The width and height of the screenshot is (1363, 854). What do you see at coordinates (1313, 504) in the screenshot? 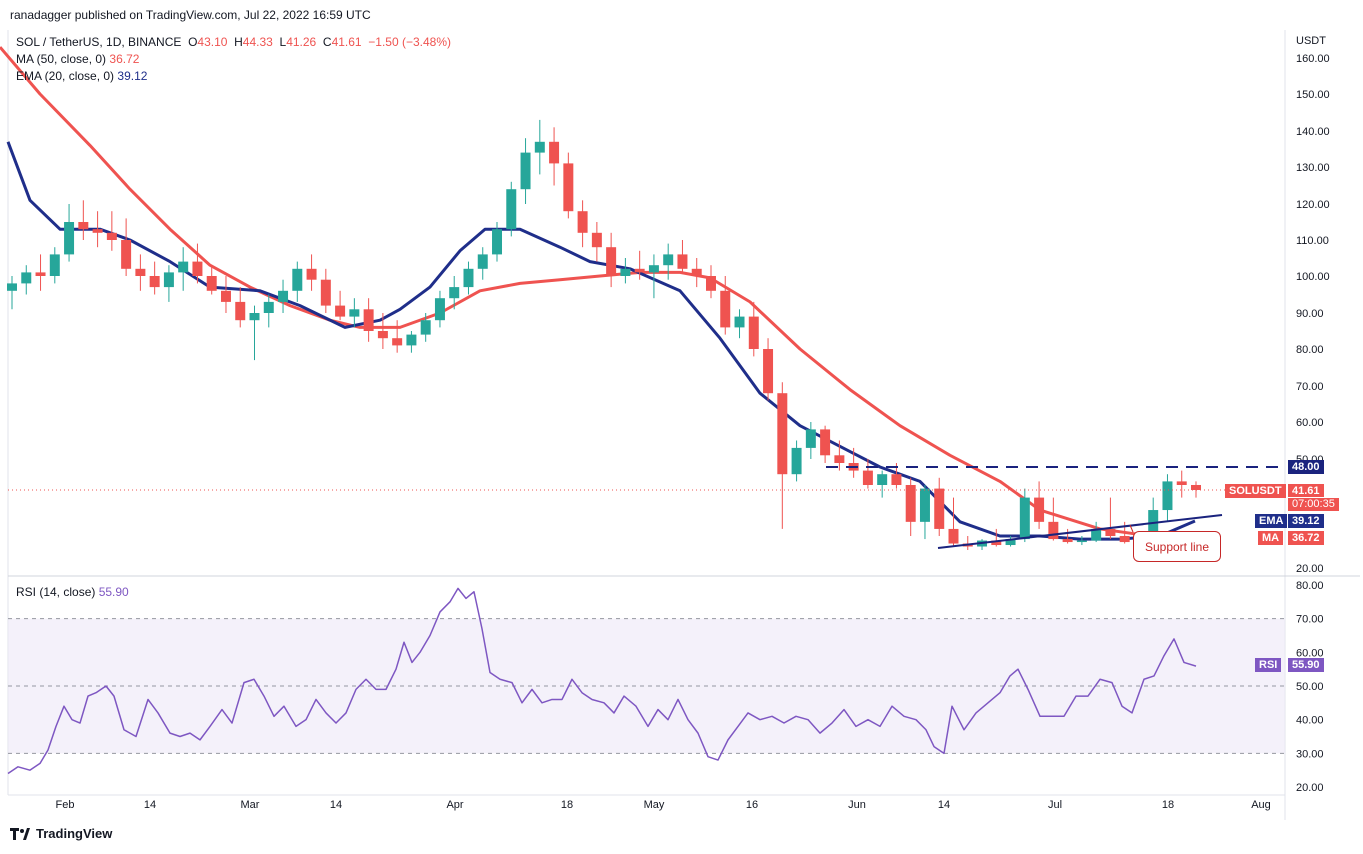
I see `countdown-tag: 07:00:35` at bounding box center [1313, 504].